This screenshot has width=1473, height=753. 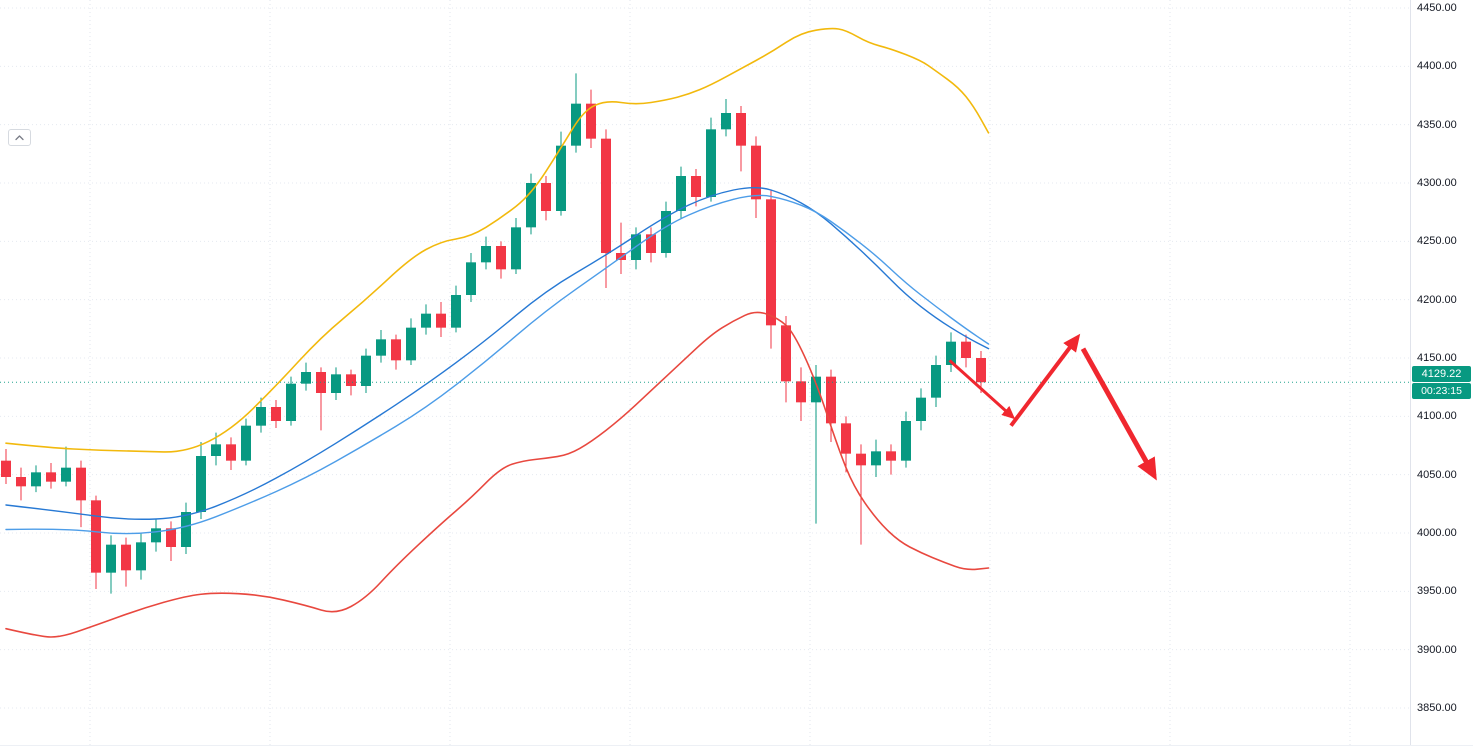 I want to click on pane-collapse-button, so click(x=19, y=137).